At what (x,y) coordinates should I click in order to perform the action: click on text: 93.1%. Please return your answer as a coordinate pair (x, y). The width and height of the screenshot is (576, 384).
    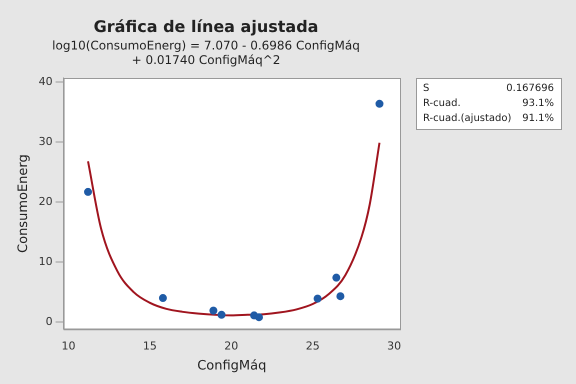
    Looking at the image, I should click on (538, 104).